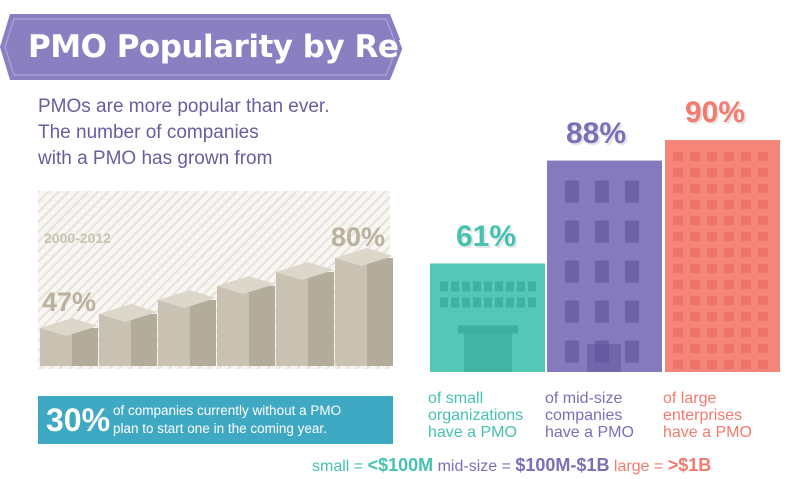 Image resolution: width=803 pixels, height=479 pixels. I want to click on legend-mid-value: $100M-$1B, so click(562, 465).